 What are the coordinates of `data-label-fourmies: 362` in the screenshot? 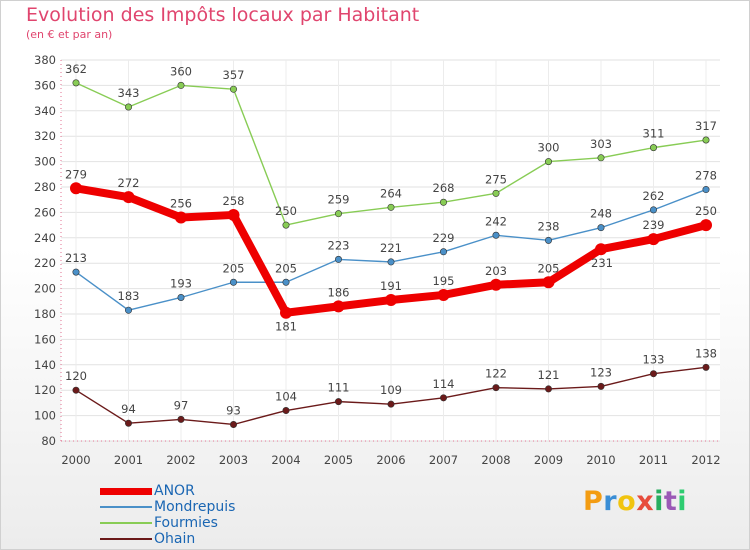 It's located at (76, 69).